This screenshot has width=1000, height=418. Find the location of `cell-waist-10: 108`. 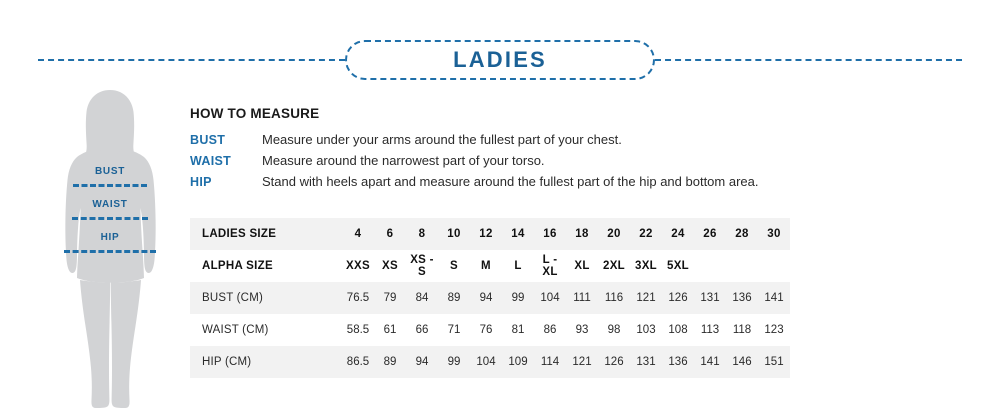

cell-waist-10: 108 is located at coordinates (678, 330).